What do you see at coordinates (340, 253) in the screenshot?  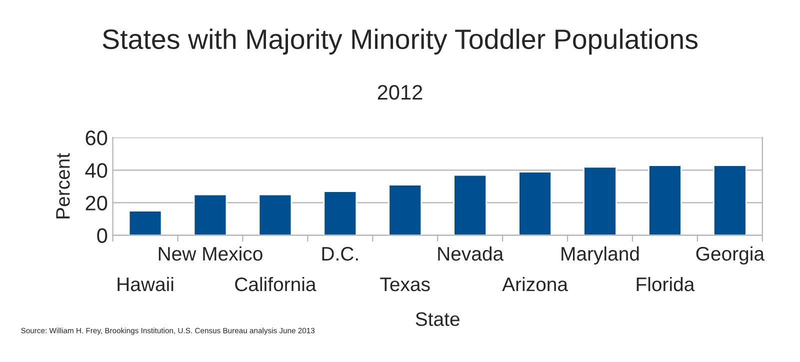 I see `x-tick-label: D.C.` at bounding box center [340, 253].